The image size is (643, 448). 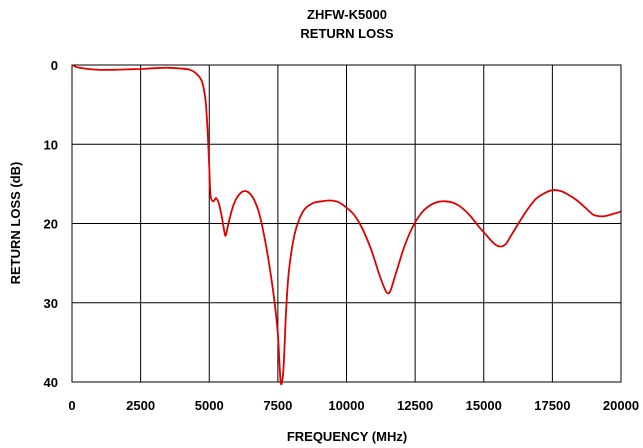 What do you see at coordinates (277, 405) in the screenshot?
I see `x-tick-label: 7500` at bounding box center [277, 405].